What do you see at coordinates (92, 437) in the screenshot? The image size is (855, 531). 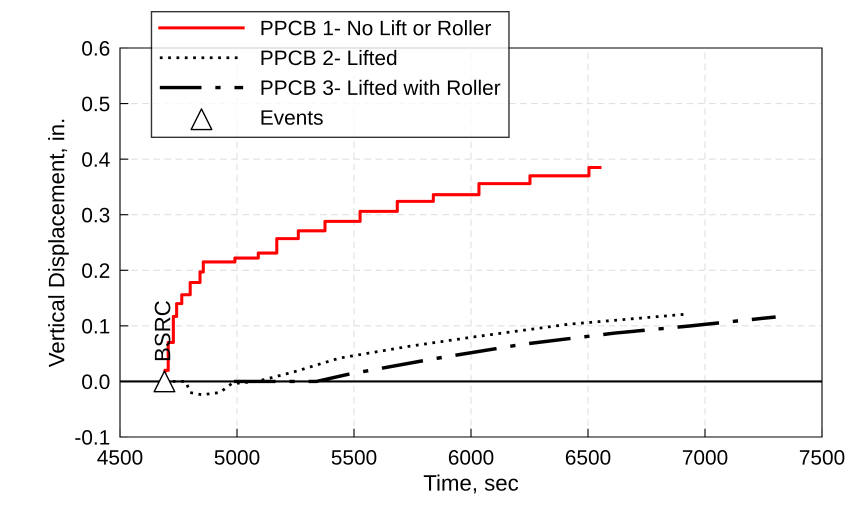 I see `y-tick-label: -0.1` at bounding box center [92, 437].